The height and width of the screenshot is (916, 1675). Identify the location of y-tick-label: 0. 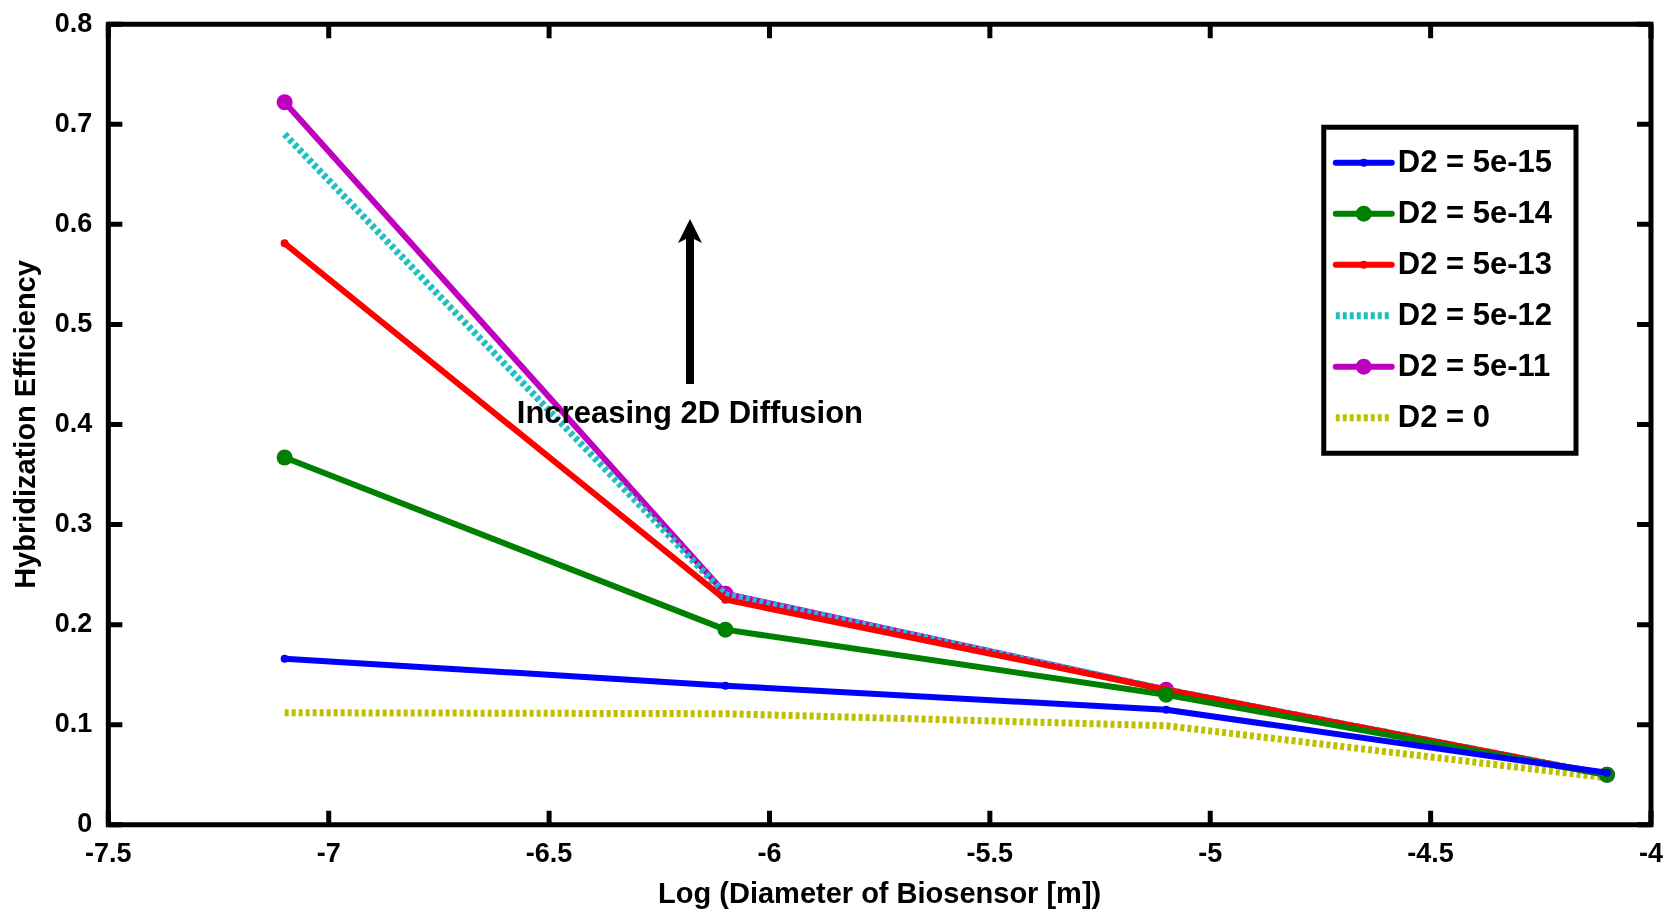
(85, 823).